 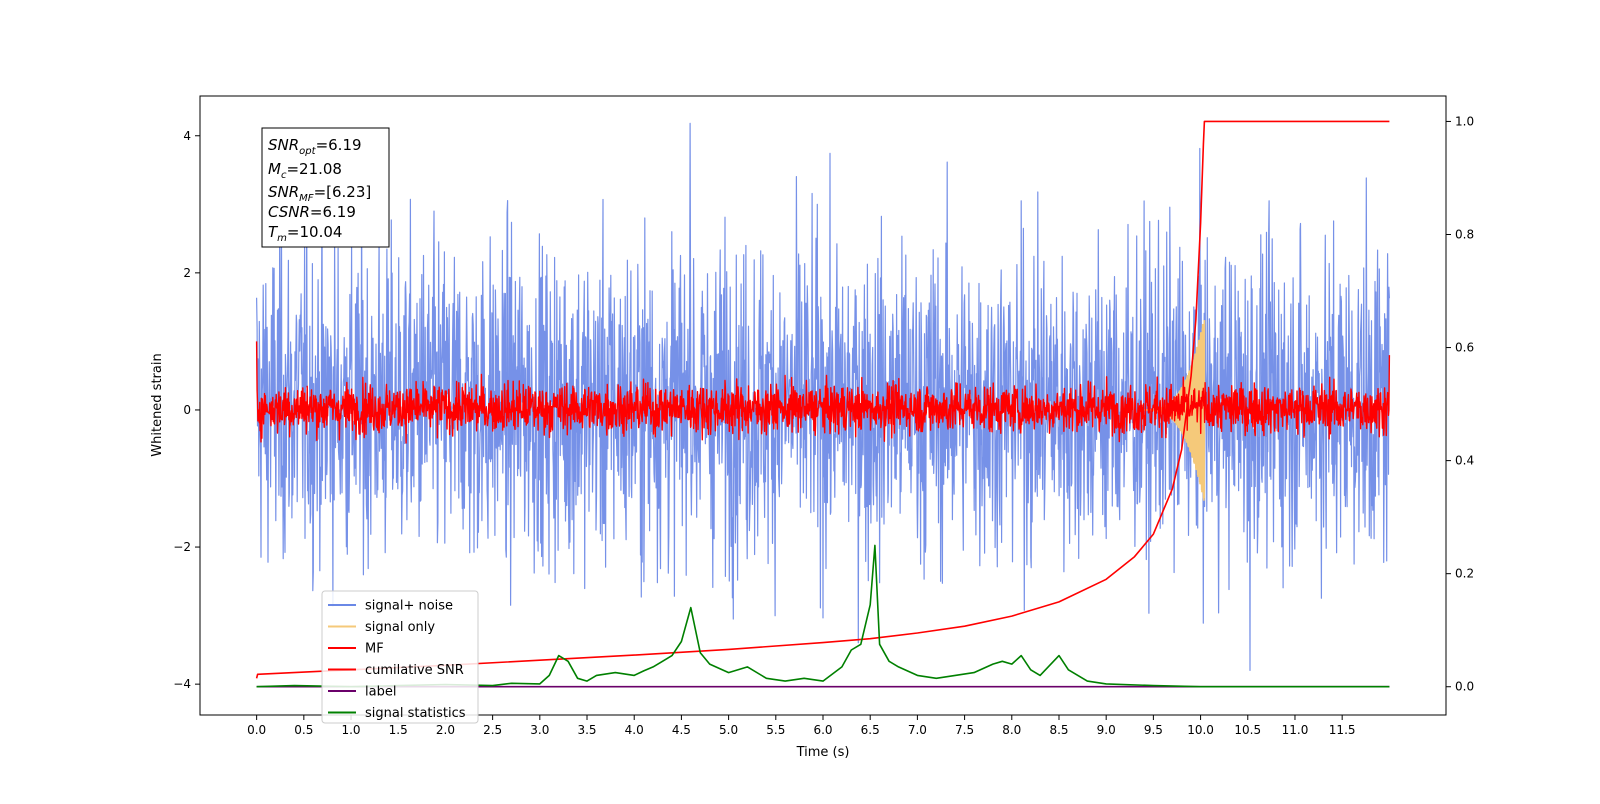 I want to click on legend-label: signal+ noise, so click(x=409, y=606).